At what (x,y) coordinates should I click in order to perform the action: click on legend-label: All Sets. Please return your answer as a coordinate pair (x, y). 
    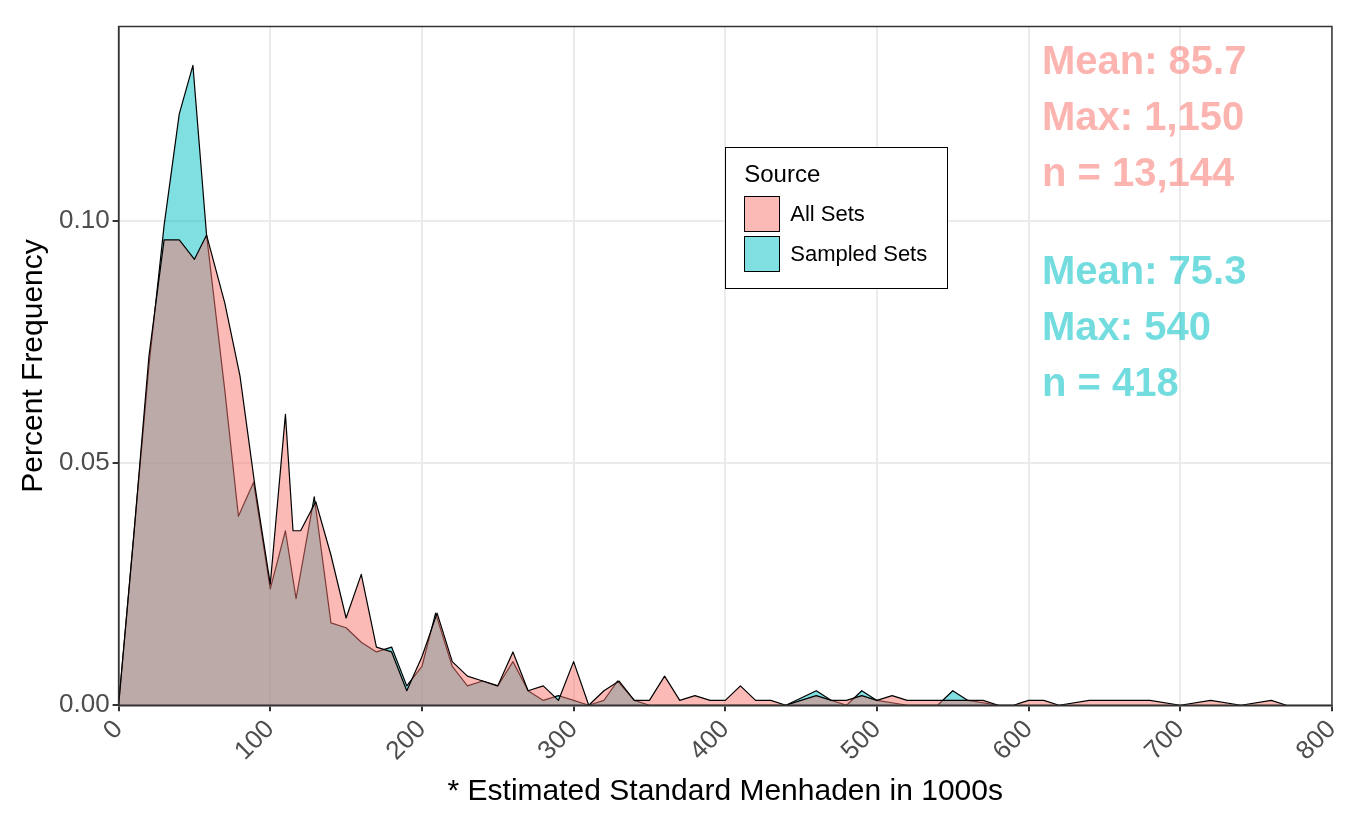
    Looking at the image, I should click on (827, 213).